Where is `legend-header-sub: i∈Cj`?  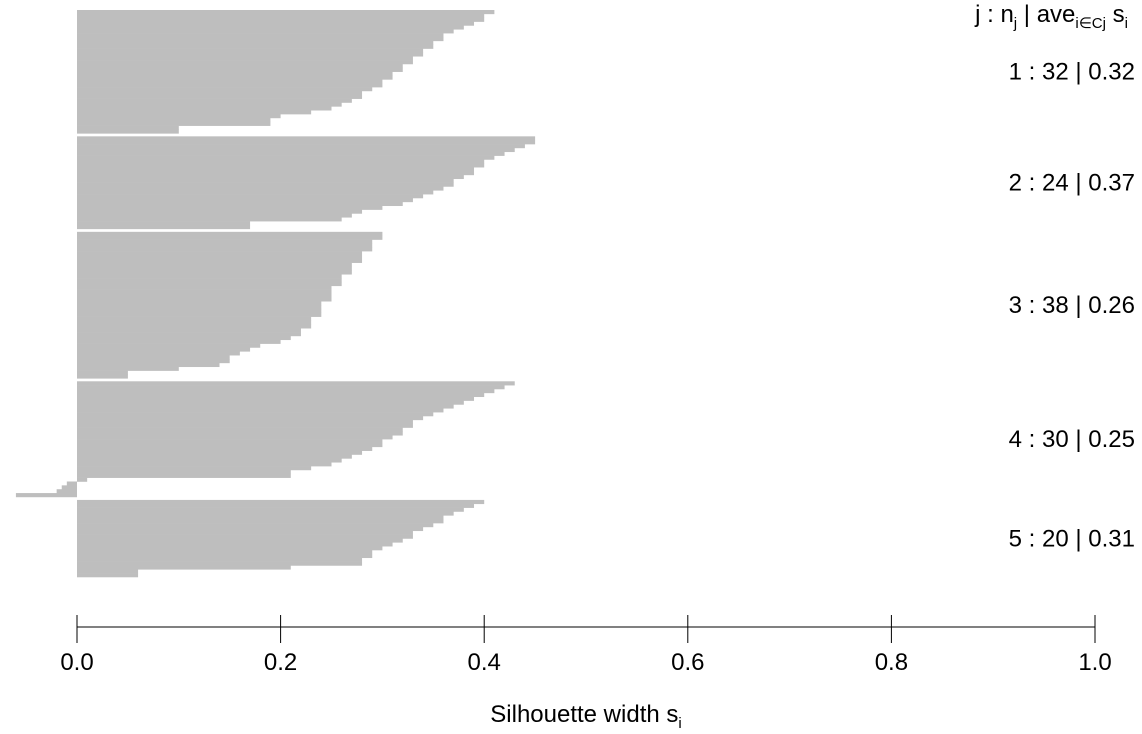 legend-header-sub: i∈Cj is located at coordinates (1090, 23).